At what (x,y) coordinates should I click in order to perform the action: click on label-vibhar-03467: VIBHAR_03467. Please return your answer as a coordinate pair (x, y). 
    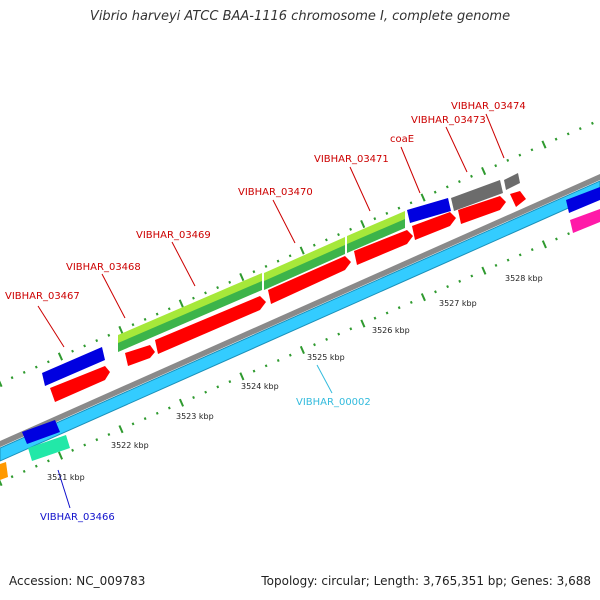
    Looking at the image, I should click on (42, 296).